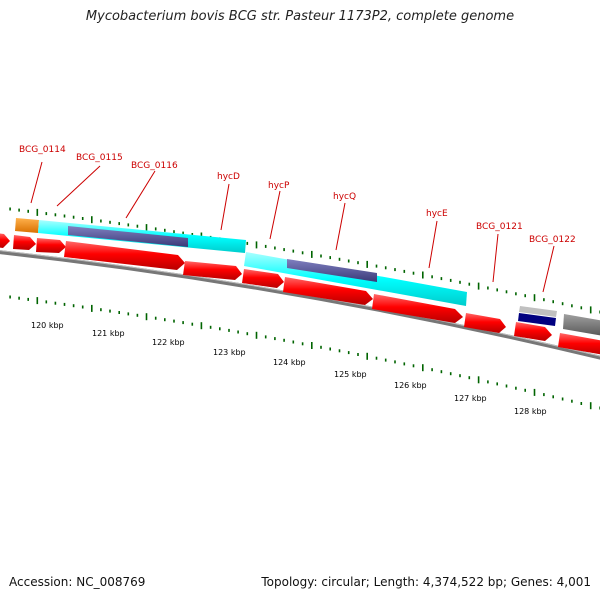 Image resolution: width=600 pixels, height=600 pixels. I want to click on gene-label-bcg0121: BCG_0121, so click(499, 227).